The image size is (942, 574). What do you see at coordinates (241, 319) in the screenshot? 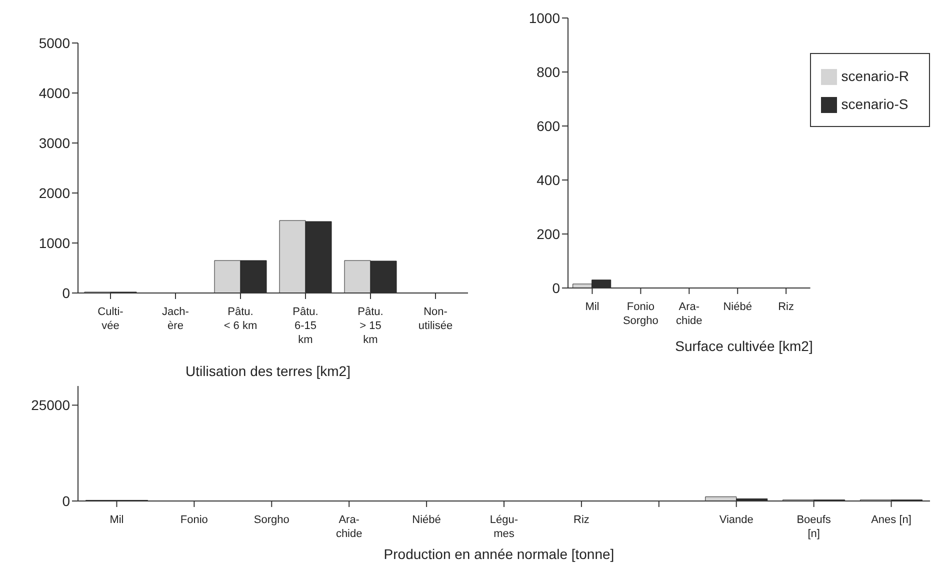
I see `x-tick-label: Pâtu. < 6 km` at bounding box center [241, 319].